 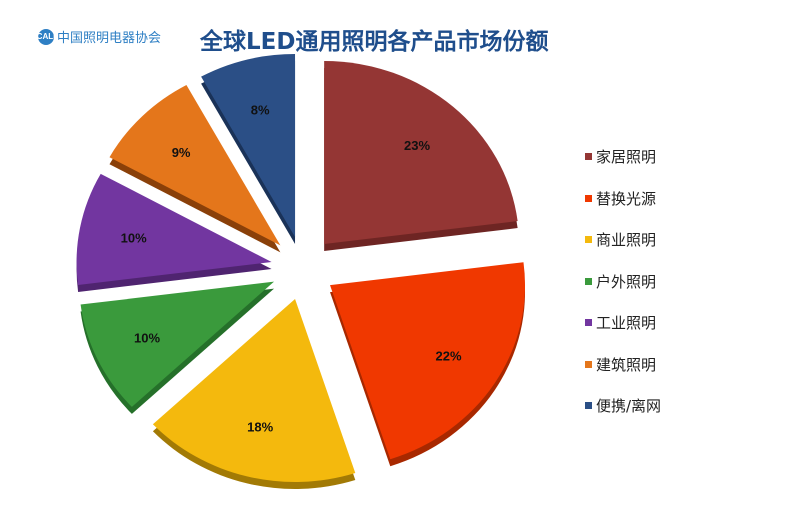 I want to click on legend-label: 建筑照明, so click(x=626, y=364).